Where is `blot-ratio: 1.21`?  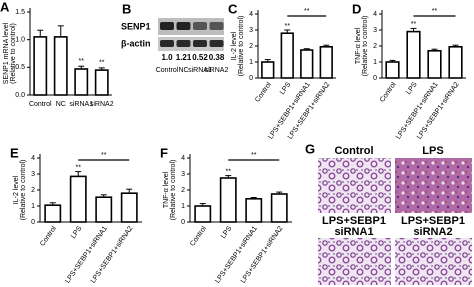
blot-ratio: 1.21 is located at coordinates (184, 57).